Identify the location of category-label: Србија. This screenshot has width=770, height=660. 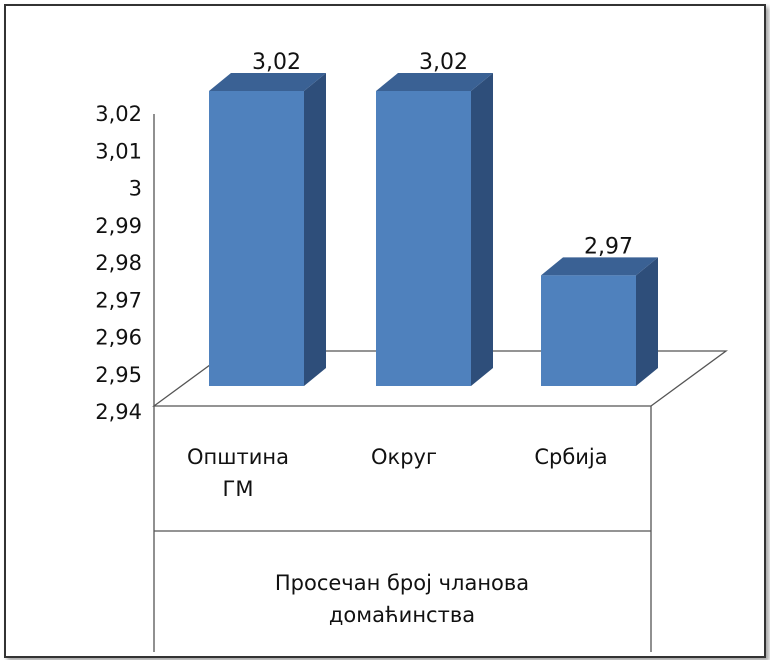
(570, 457).